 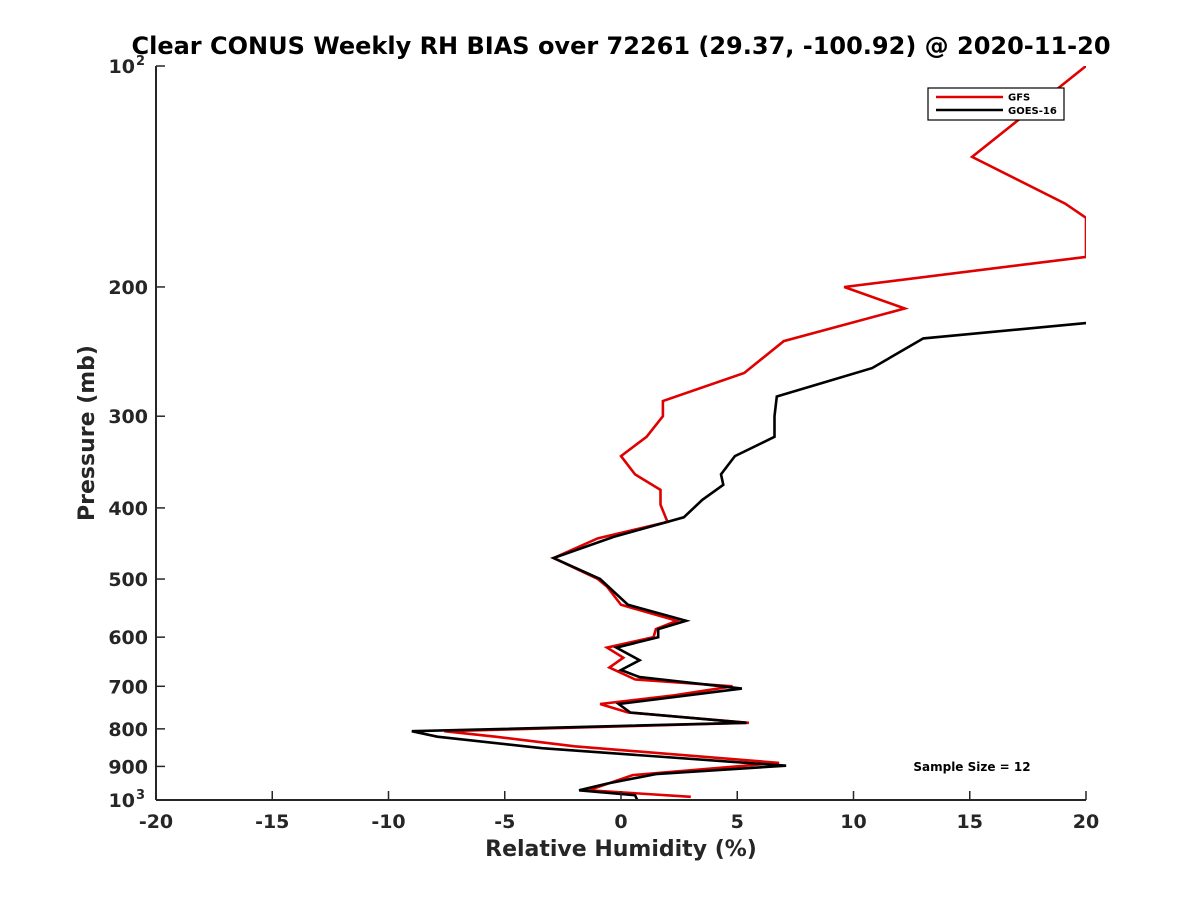 I want to click on y-tick-label: 700, so click(x=128, y=687).